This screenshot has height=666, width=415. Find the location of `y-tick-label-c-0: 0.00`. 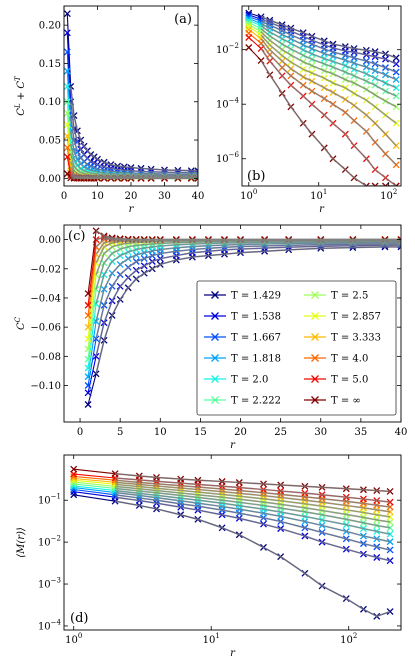

y-tick-label-c-0: 0.00 is located at coordinates (50, 240).